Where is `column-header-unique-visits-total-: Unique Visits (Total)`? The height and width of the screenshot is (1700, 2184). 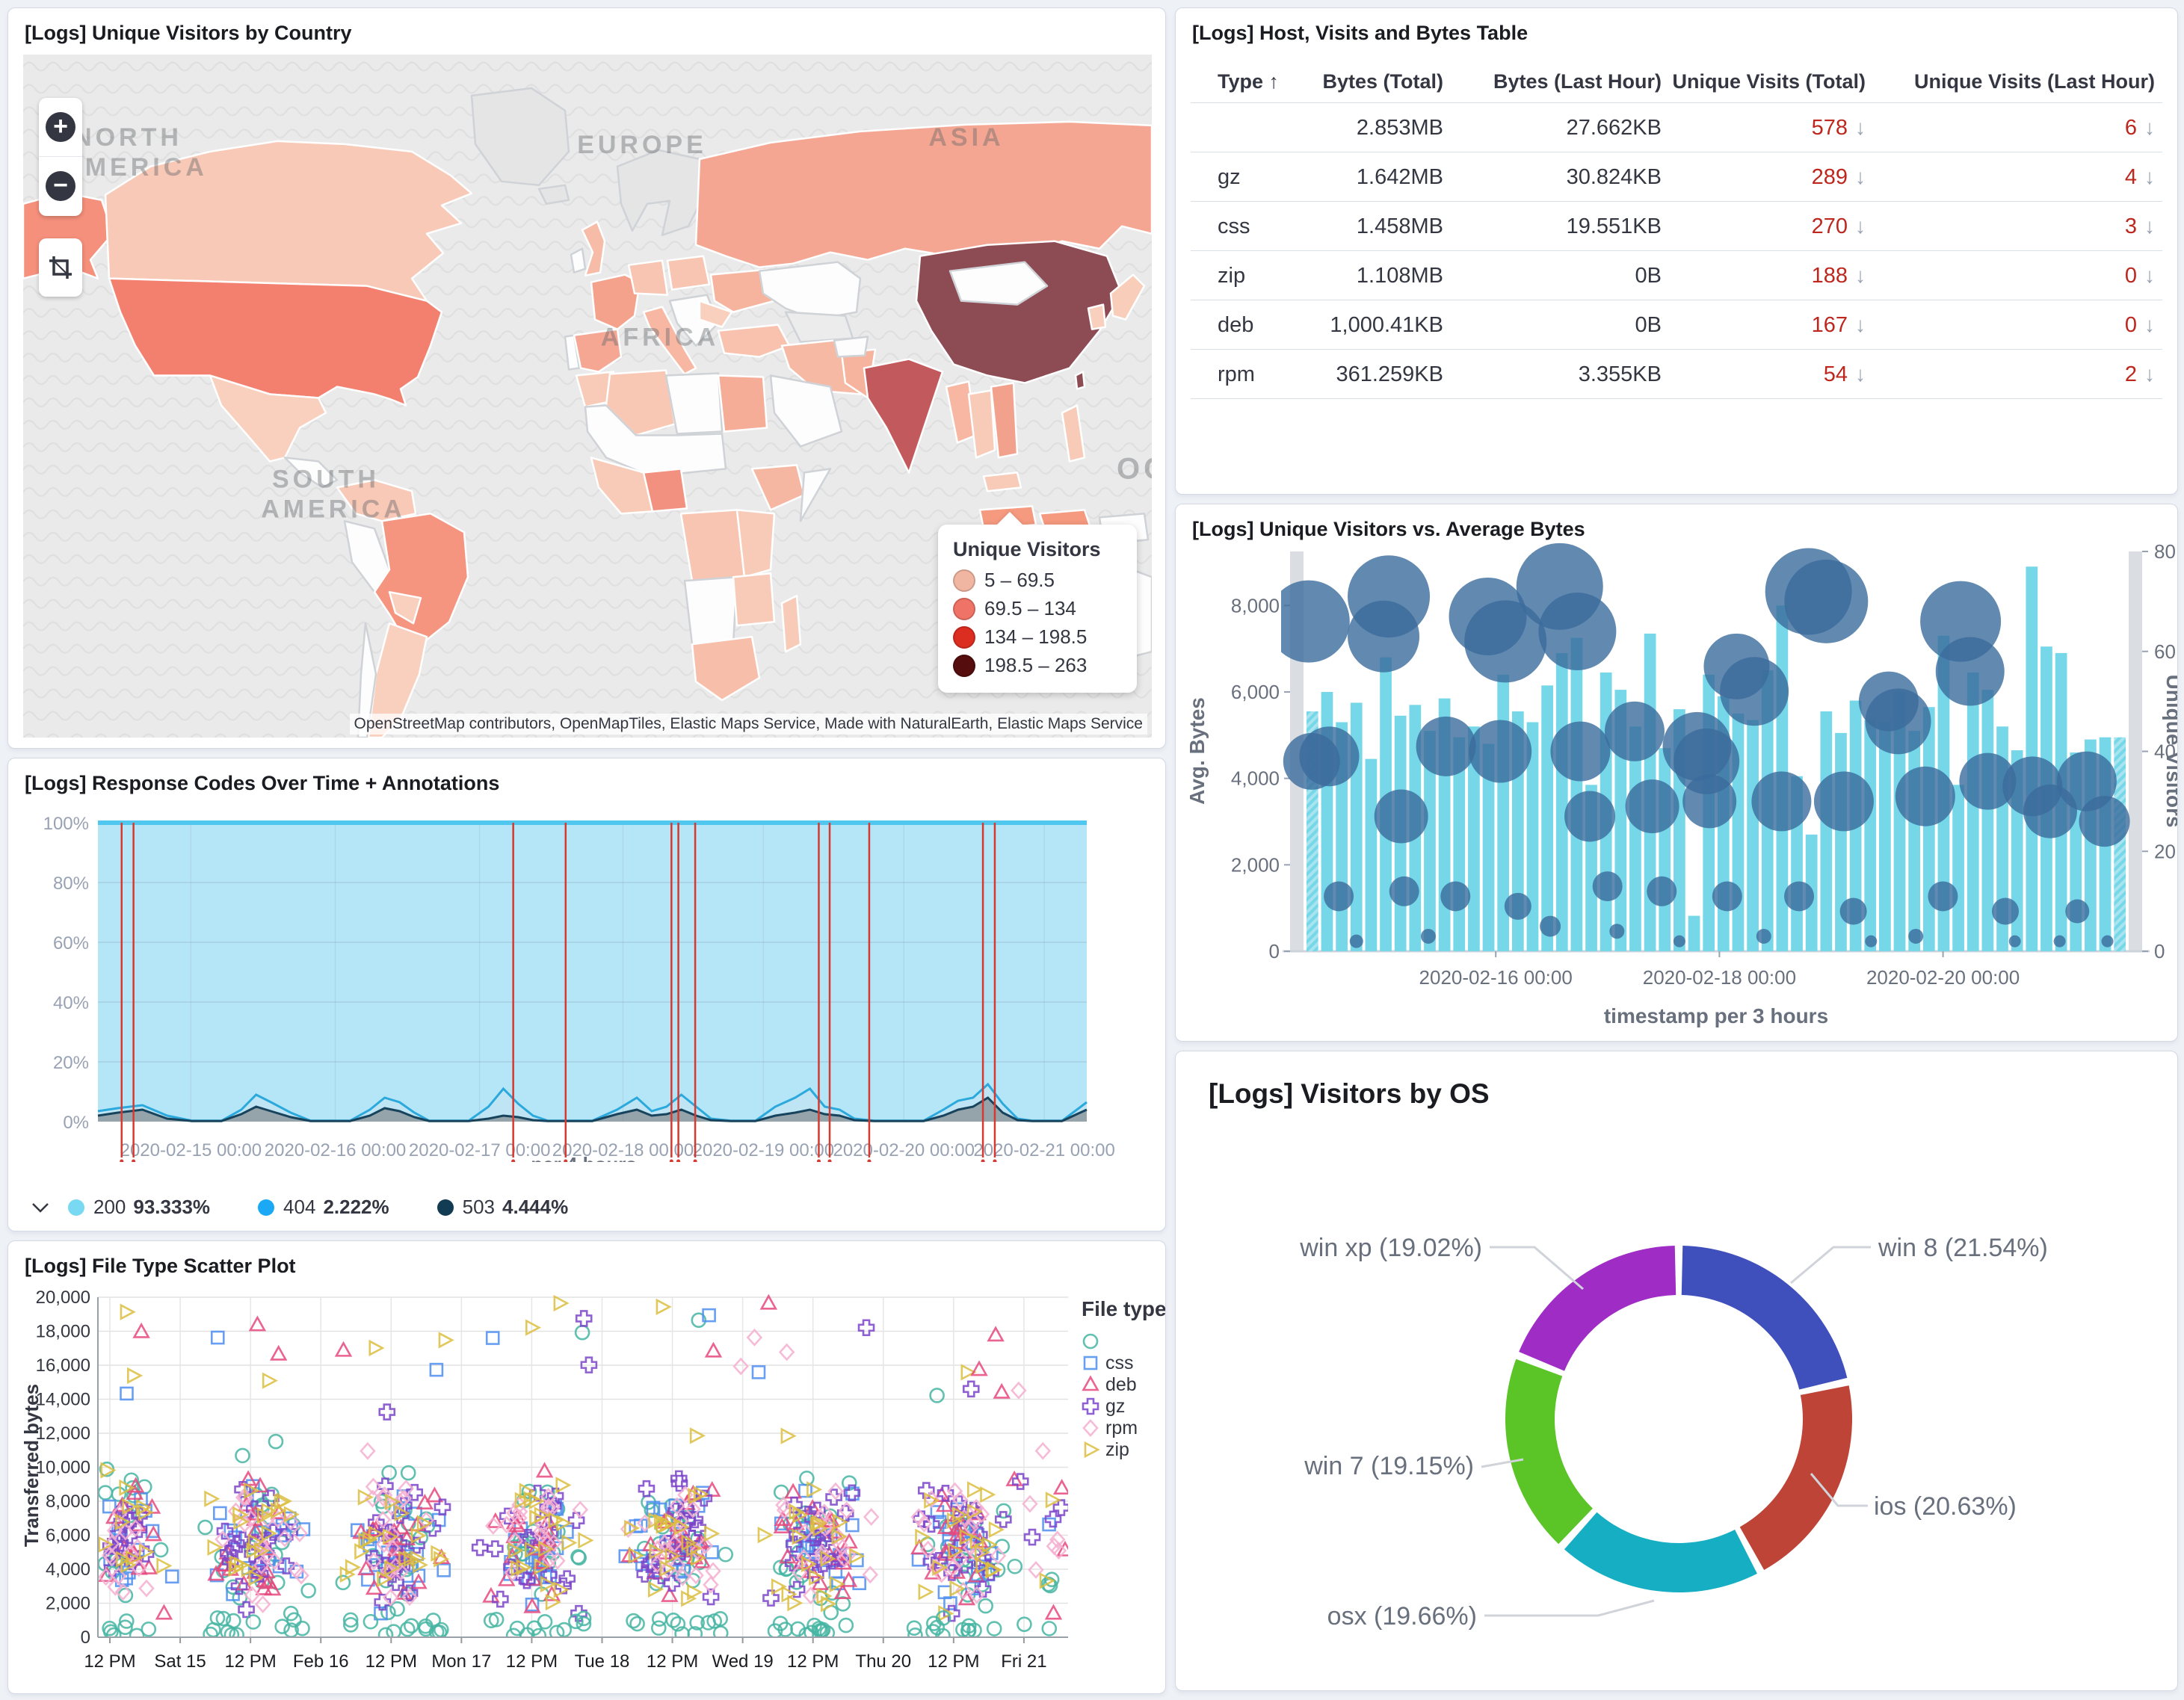
column-header-unique-visits-total-: Unique Visits (Total) is located at coordinates (1769, 81).